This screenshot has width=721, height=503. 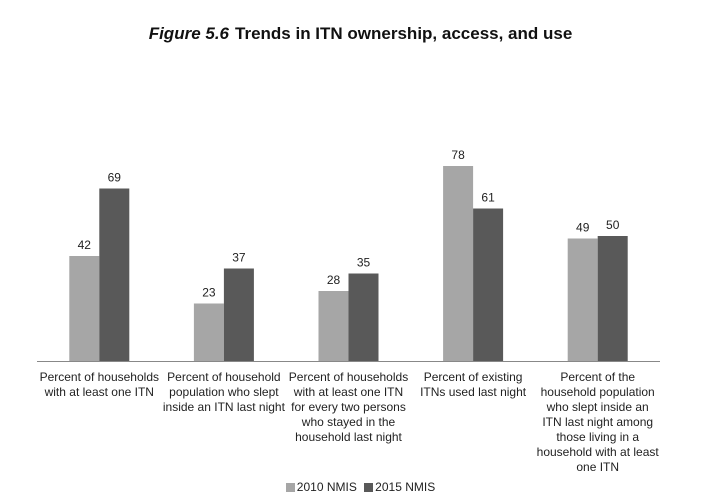 What do you see at coordinates (239, 258) in the screenshot?
I see `data-label-2015-cat-2: 37` at bounding box center [239, 258].